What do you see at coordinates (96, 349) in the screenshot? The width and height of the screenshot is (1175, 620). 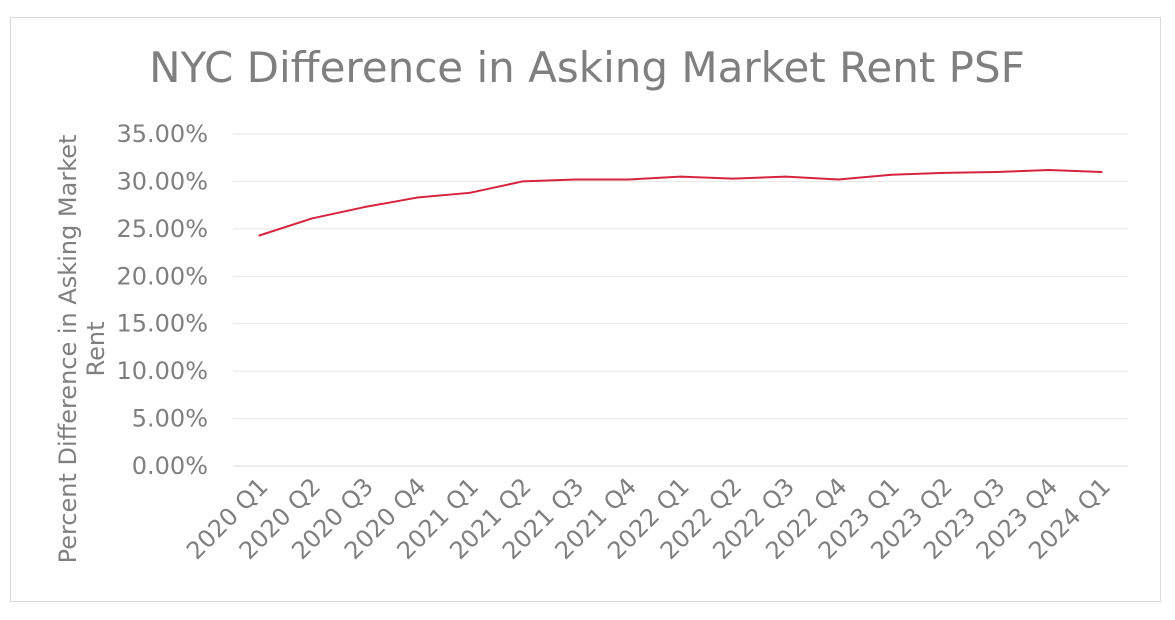 I see `y-axis-label-line2: Rent` at bounding box center [96, 349].